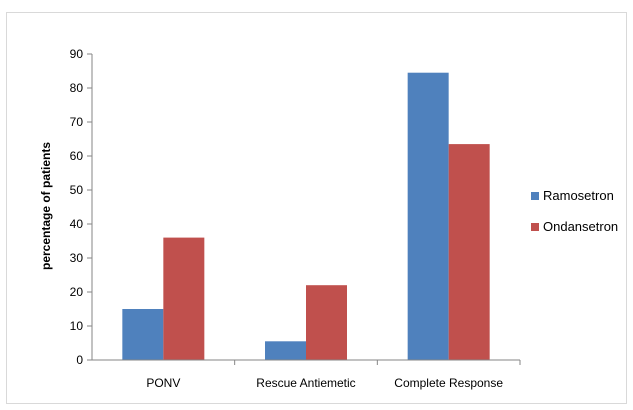 This screenshot has height=410, width=633. What do you see at coordinates (77, 224) in the screenshot?
I see `y-tick-label: 40` at bounding box center [77, 224].